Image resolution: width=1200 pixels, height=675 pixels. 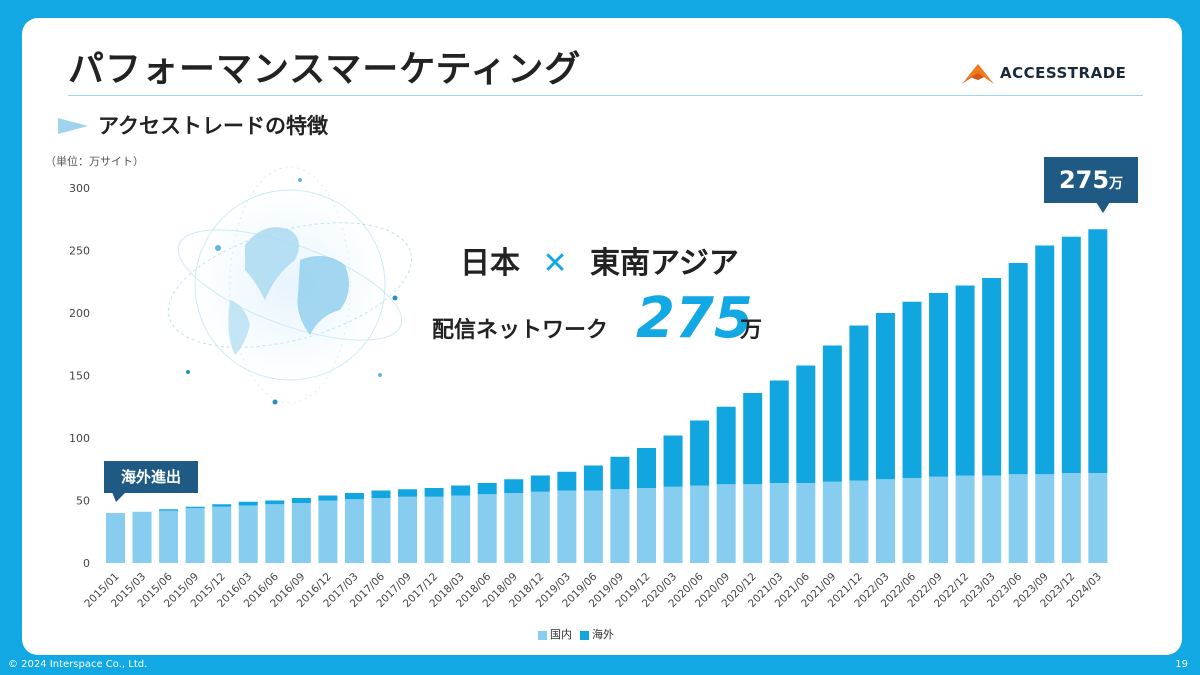 What do you see at coordinates (79, 251) in the screenshot?
I see `y-tick-label: 250` at bounding box center [79, 251].